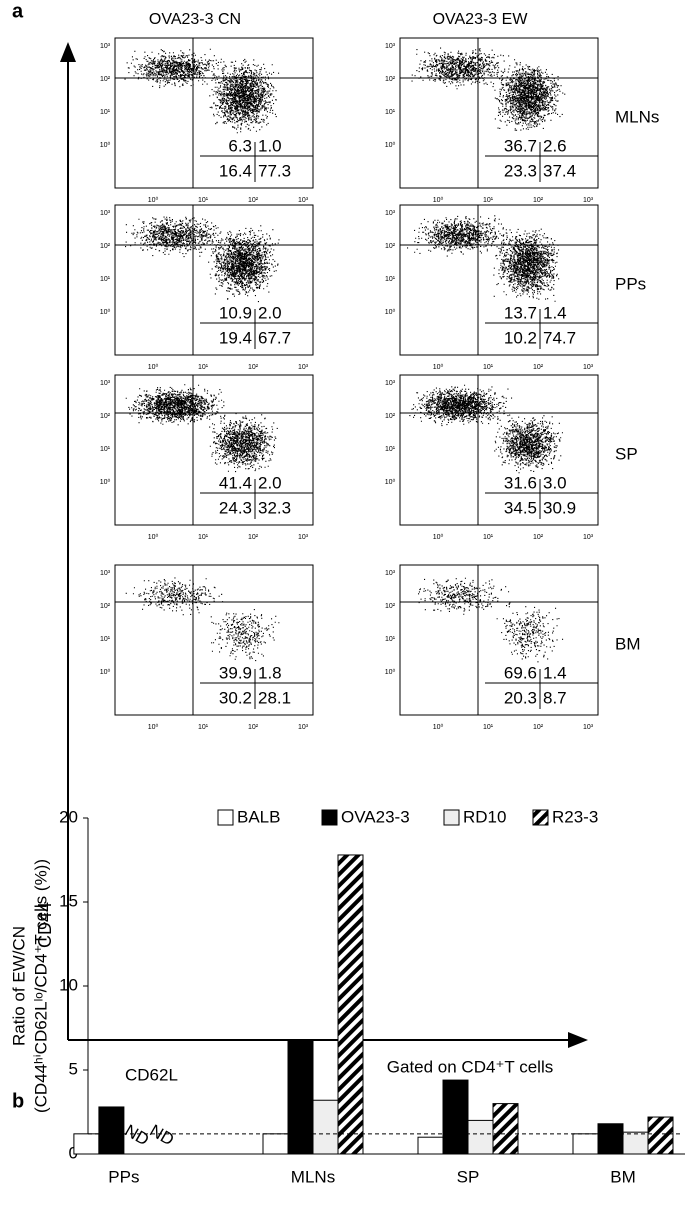 The image size is (685, 1218). What do you see at coordinates (195, 19) in the screenshot?
I see `column-header: OVA23-3 CN` at bounding box center [195, 19].